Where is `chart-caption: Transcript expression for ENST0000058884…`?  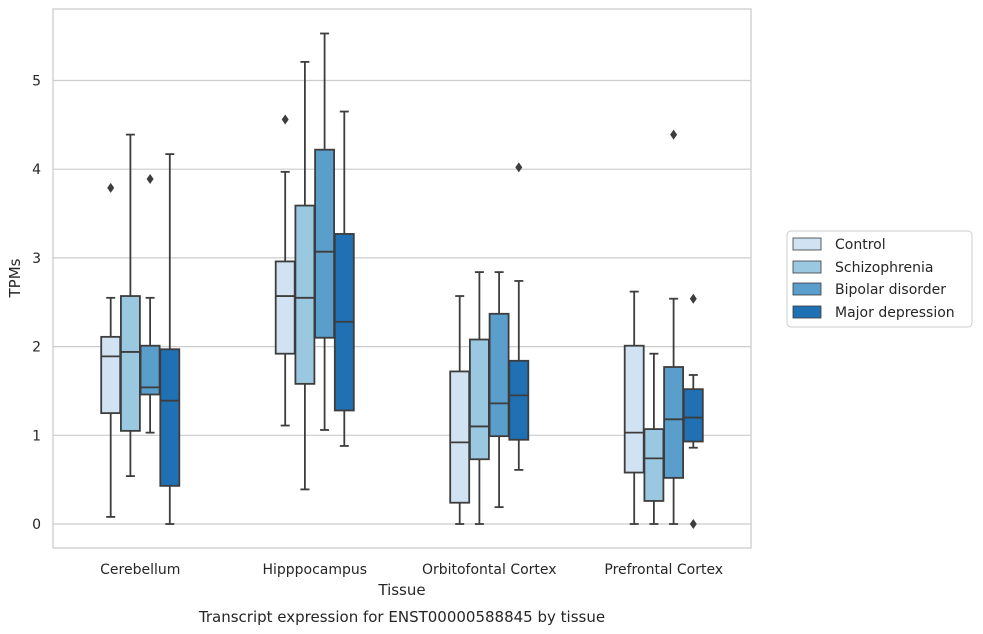
chart-caption: Transcript expression for ENST0000058884… is located at coordinates (401, 617).